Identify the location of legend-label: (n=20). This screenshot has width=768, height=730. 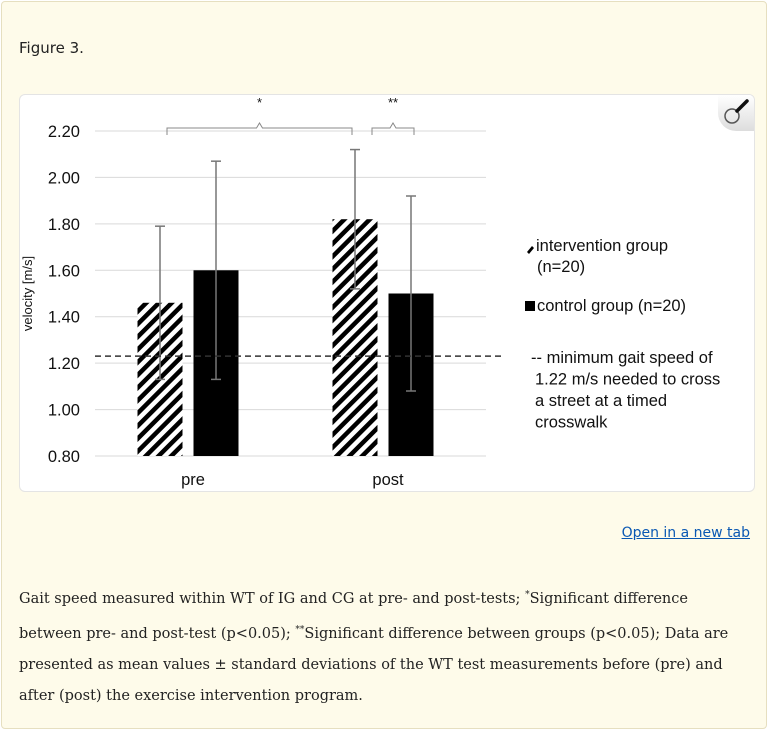
(561, 267).